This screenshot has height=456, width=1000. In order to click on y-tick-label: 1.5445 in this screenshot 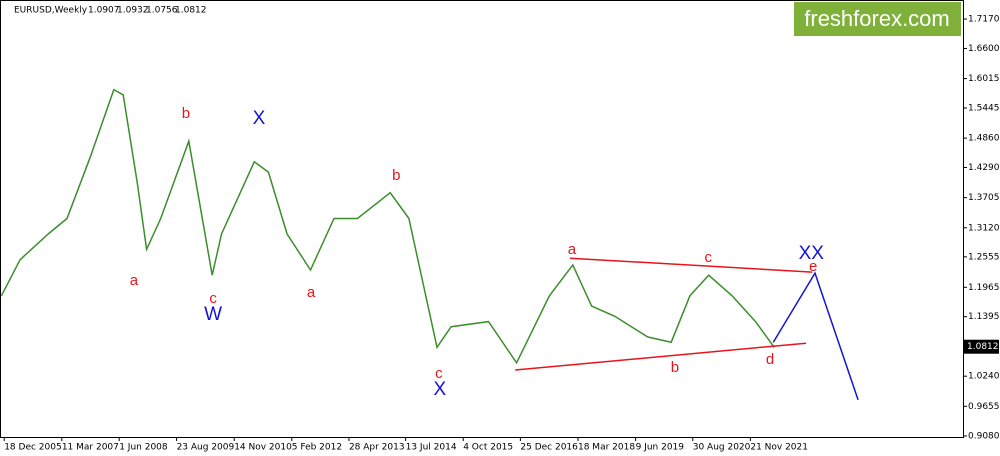, I will do `click(984, 108)`.